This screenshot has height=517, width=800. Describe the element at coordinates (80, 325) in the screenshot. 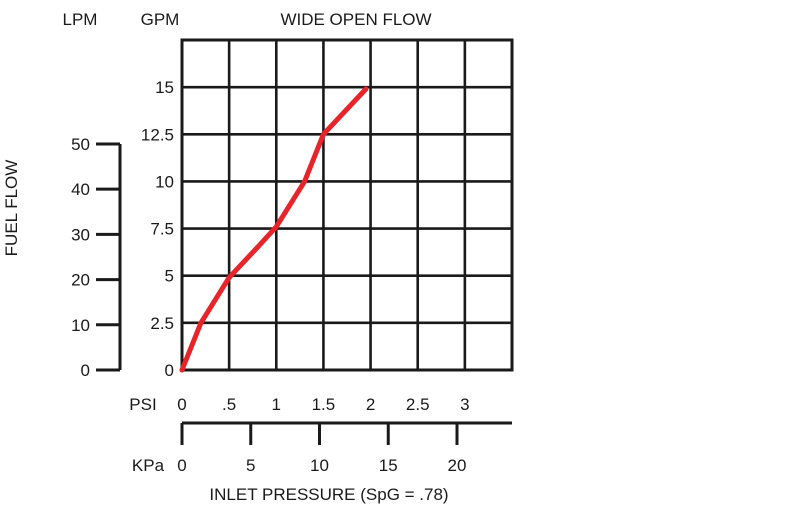

I see `lpm-tick-label: 10` at that location.